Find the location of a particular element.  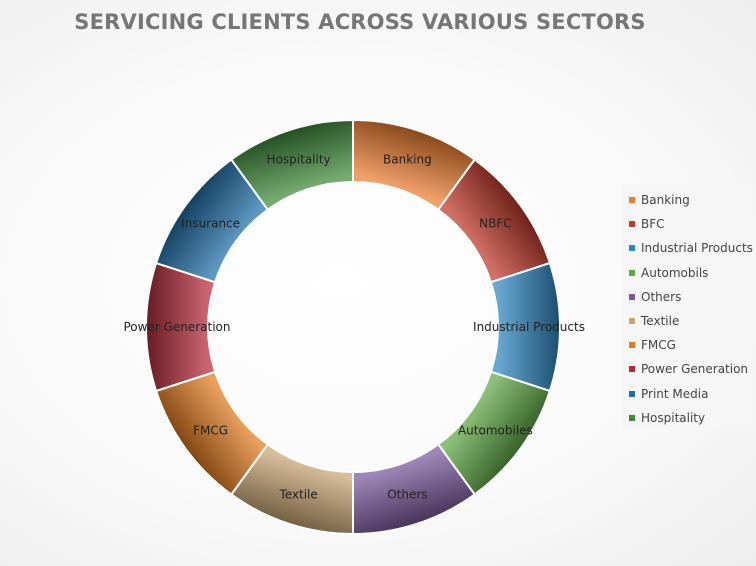

legend-label: Others is located at coordinates (661, 296).